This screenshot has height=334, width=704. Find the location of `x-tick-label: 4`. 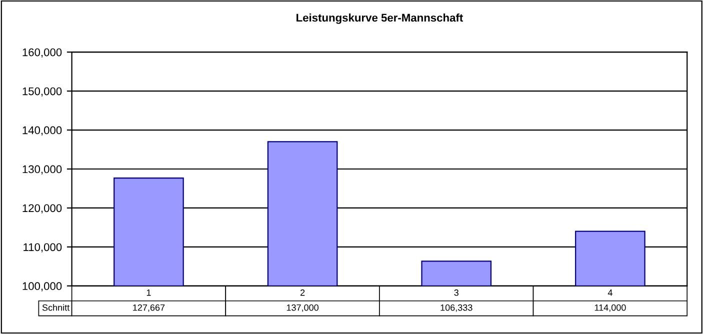

x-tick-label: 4 is located at coordinates (610, 293).